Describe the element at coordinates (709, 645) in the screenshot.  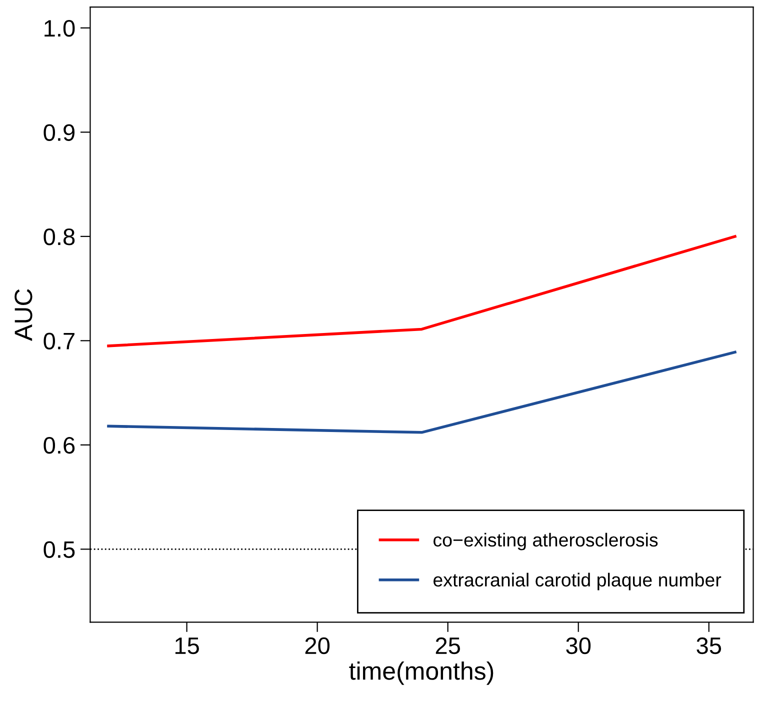
I see `x-tick-label: 35` at that location.